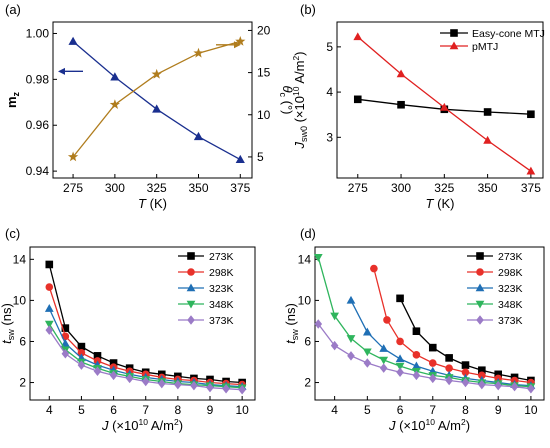 Image resolution: width=550 pixels, height=448 pixels. What do you see at coordinates (304, 134) in the screenshot?
I see `y-axis-label-sub: sw0` at bounding box center [304, 134].